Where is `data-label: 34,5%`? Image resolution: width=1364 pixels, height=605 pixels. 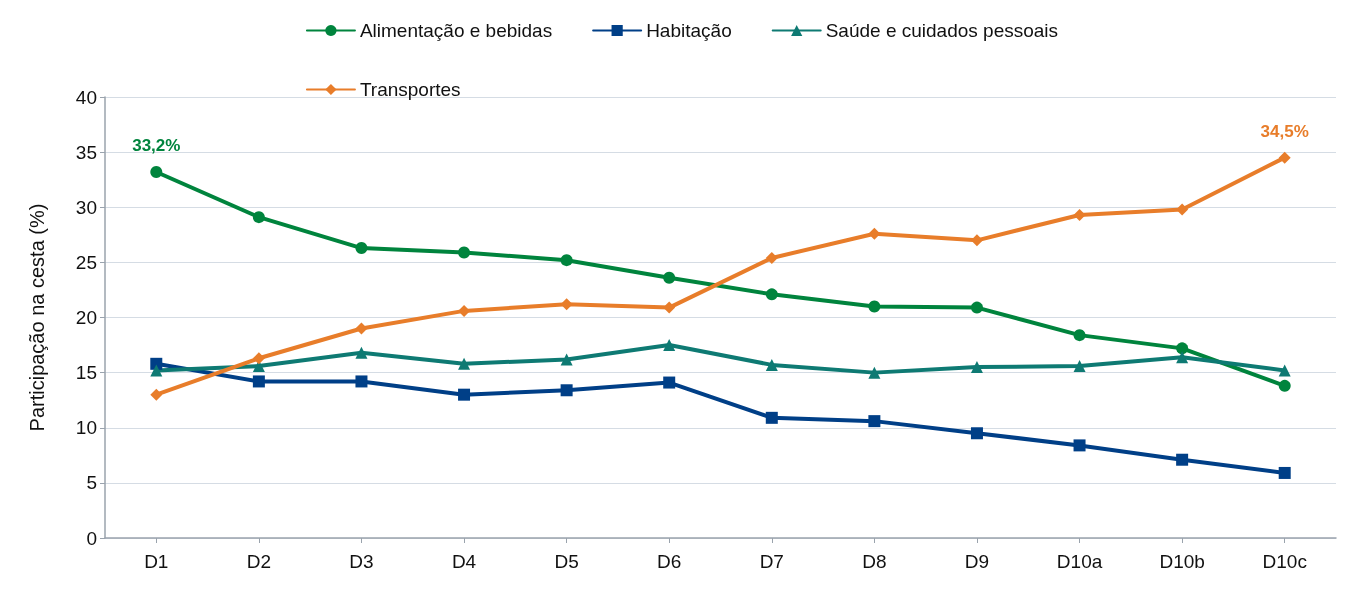
data-label: 34,5% is located at coordinates (1284, 131).